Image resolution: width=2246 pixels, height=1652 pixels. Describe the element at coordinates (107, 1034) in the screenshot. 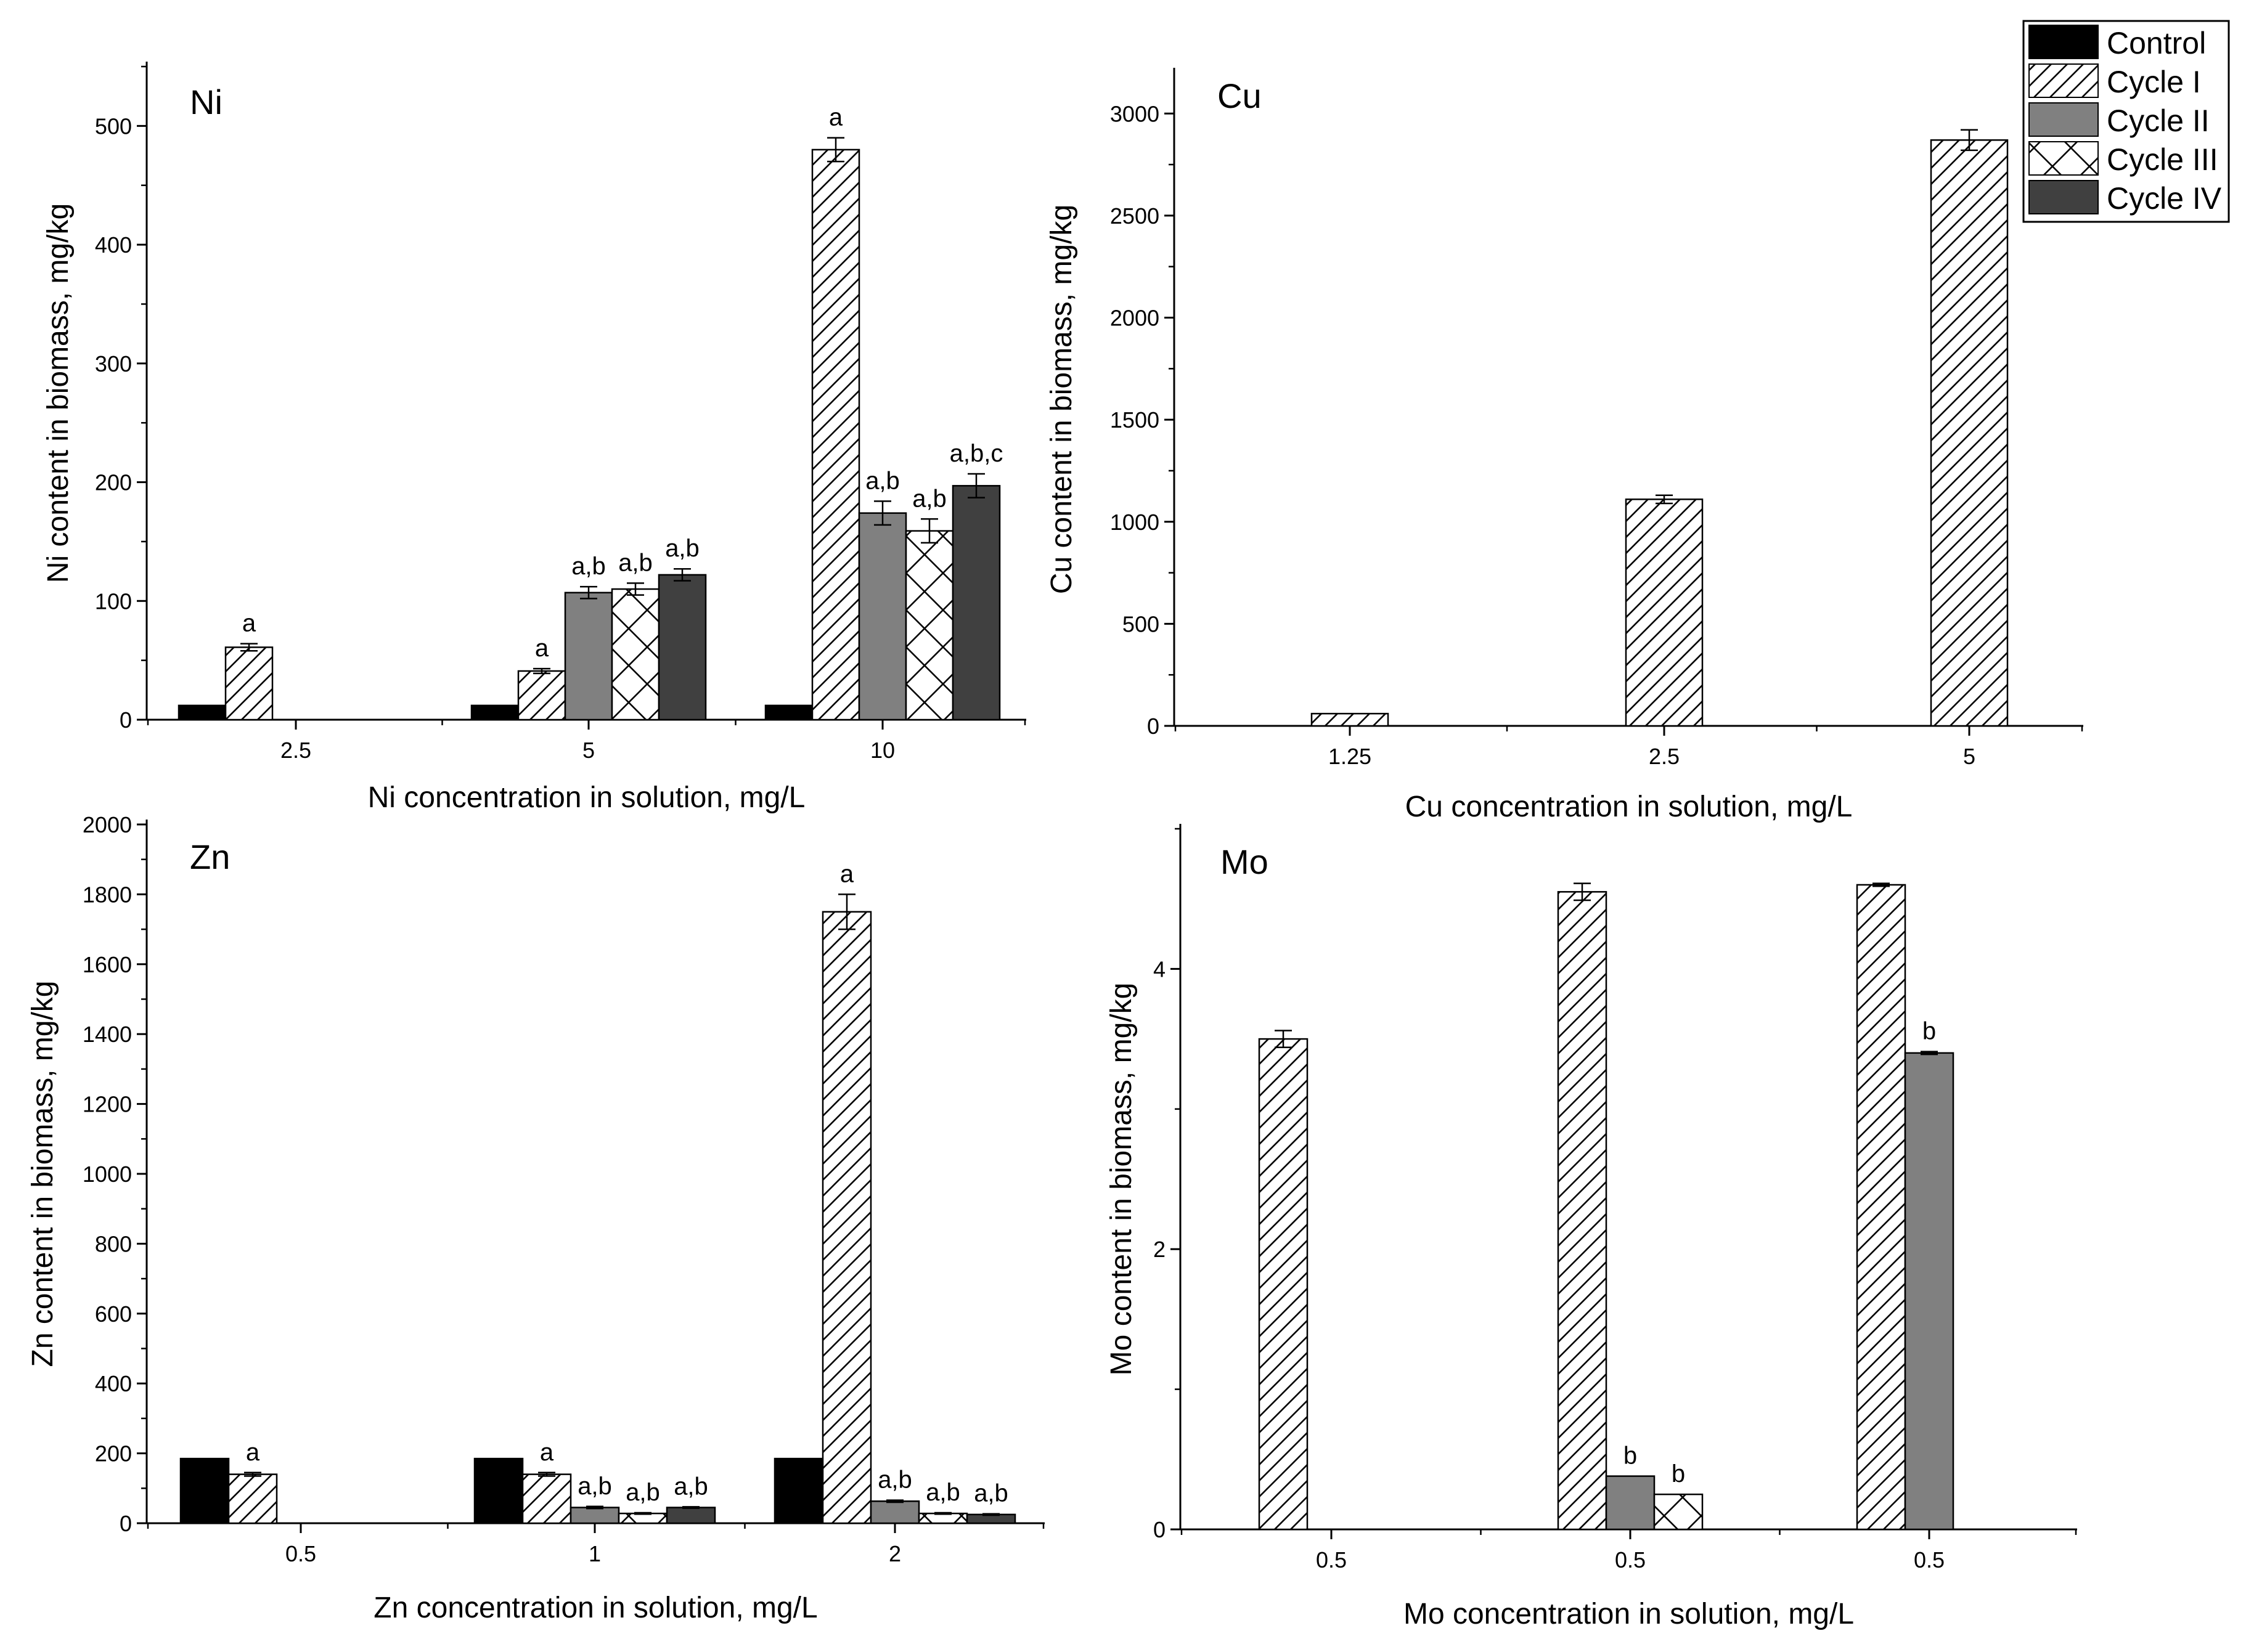

I see `zn-y-tick-label: 1400` at that location.